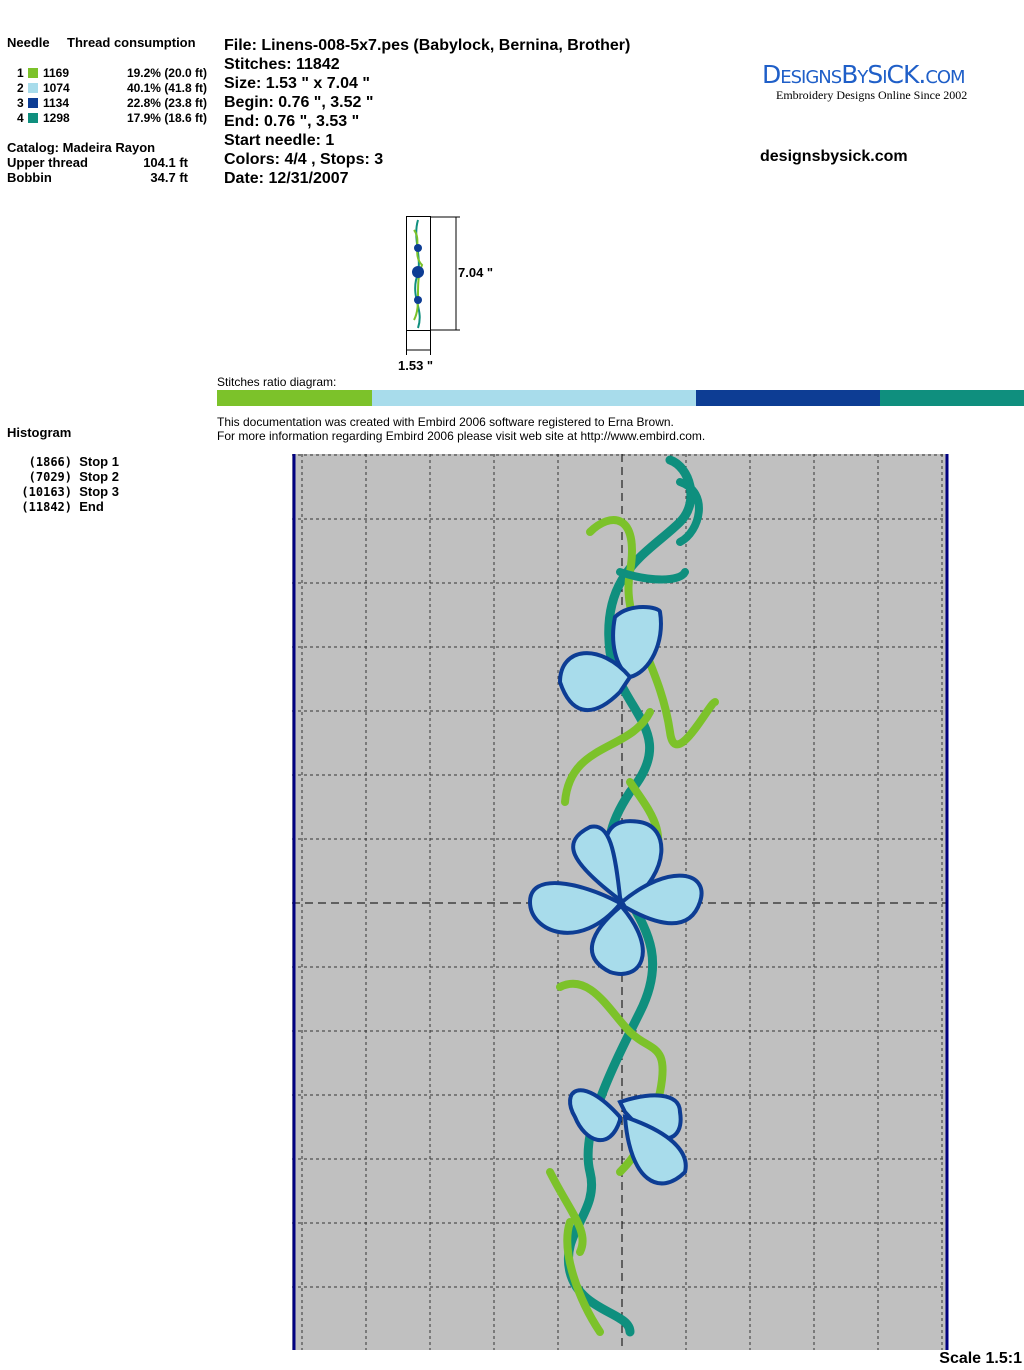  I want to click on size: Size: 1.53 " x 7.04 ", so click(297, 83).